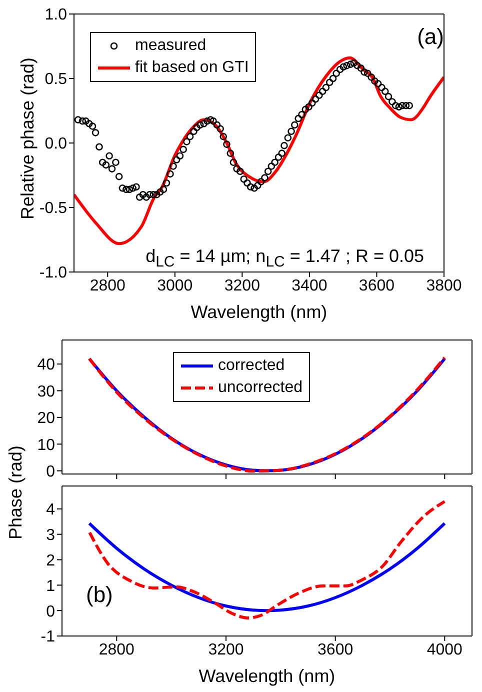  I want to click on y-tick-label: -1.0, so click(53, 273).